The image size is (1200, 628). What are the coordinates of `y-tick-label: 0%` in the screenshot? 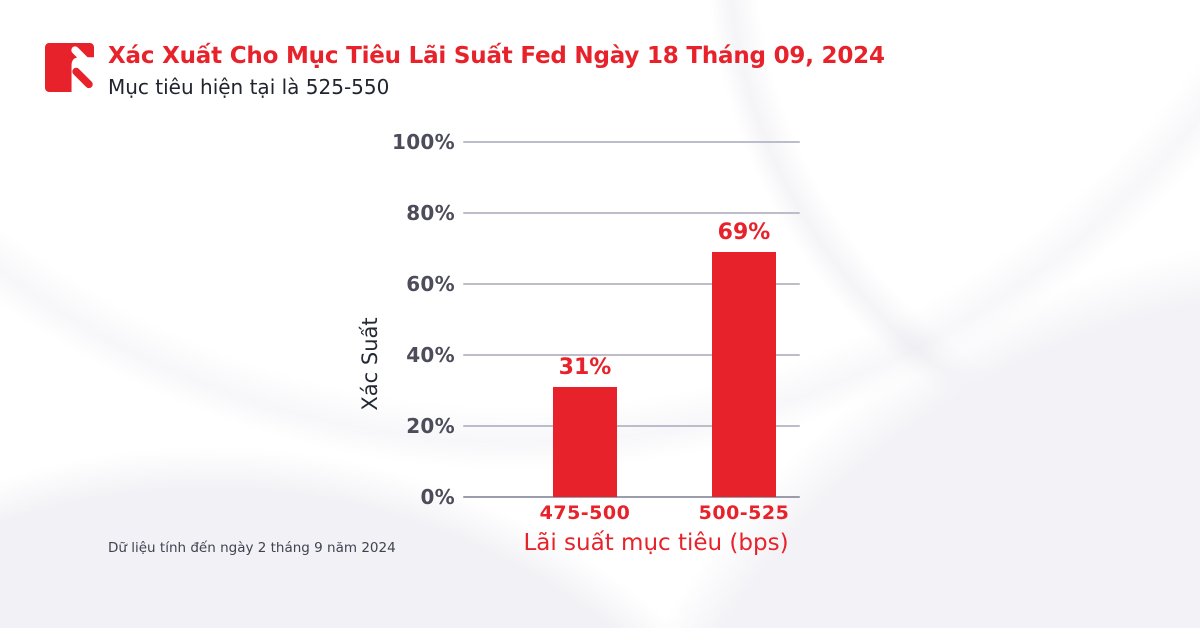 It's located at (437, 497).